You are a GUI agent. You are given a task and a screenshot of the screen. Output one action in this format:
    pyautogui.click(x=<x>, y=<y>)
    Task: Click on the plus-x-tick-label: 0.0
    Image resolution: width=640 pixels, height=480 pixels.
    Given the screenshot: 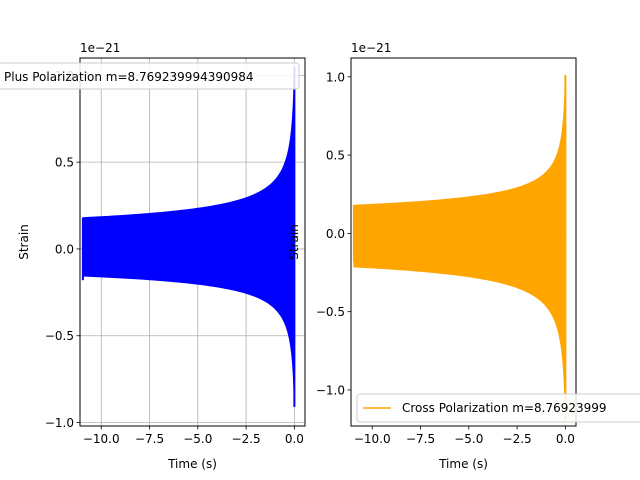 What is the action you would take?
    pyautogui.click(x=294, y=439)
    